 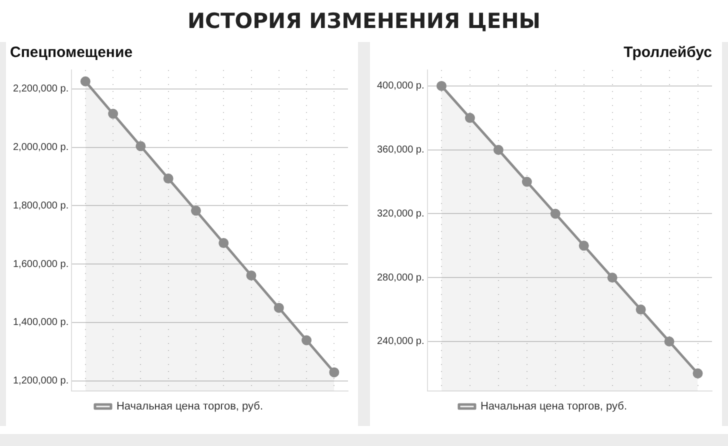 What do you see at coordinates (400, 150) in the screenshot?
I see `y-tick-label: 360,000 р.` at bounding box center [400, 150].